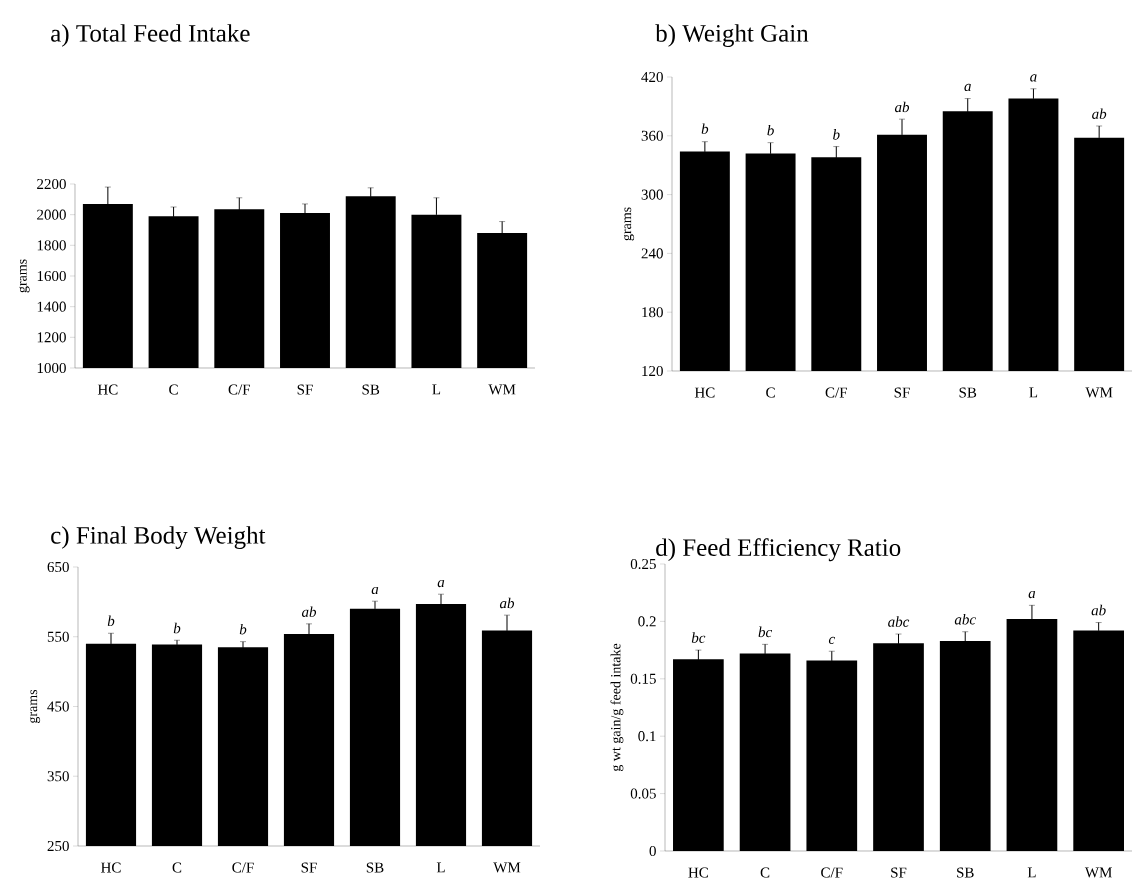  I want to click on y-tick-label: 1400, so click(51, 306).